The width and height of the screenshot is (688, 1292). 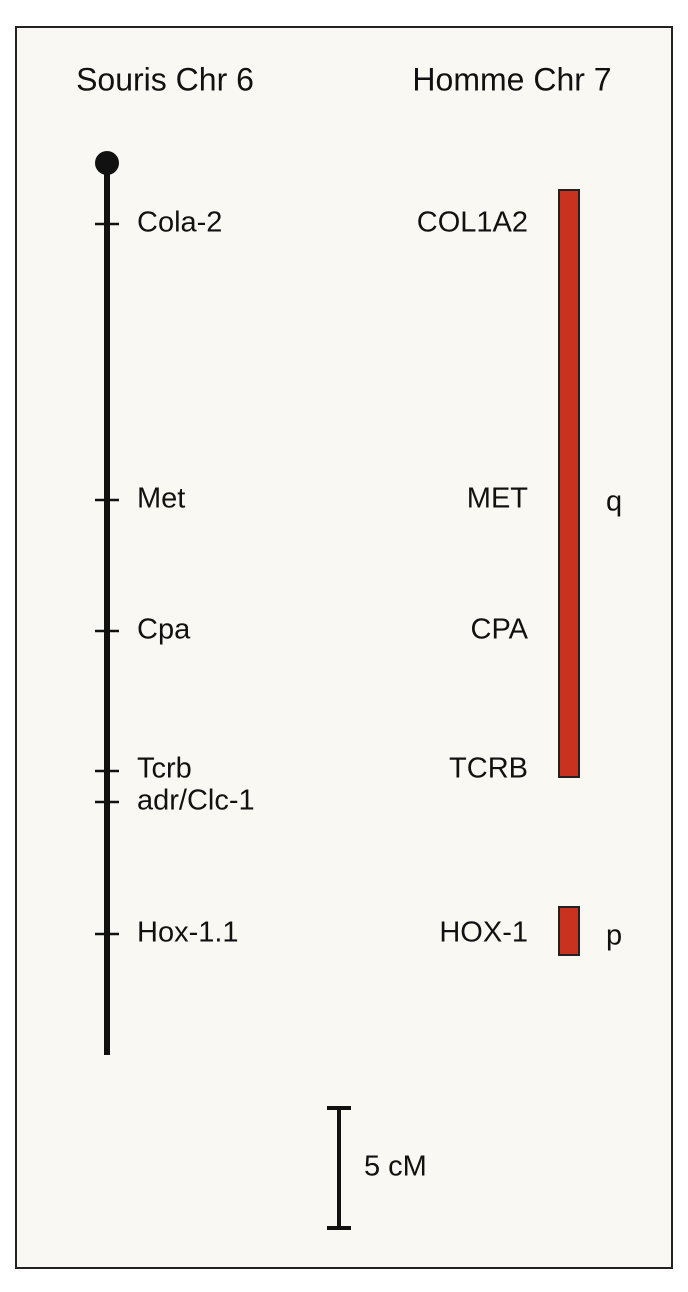 I want to click on arm-label: q, so click(x=614, y=502).